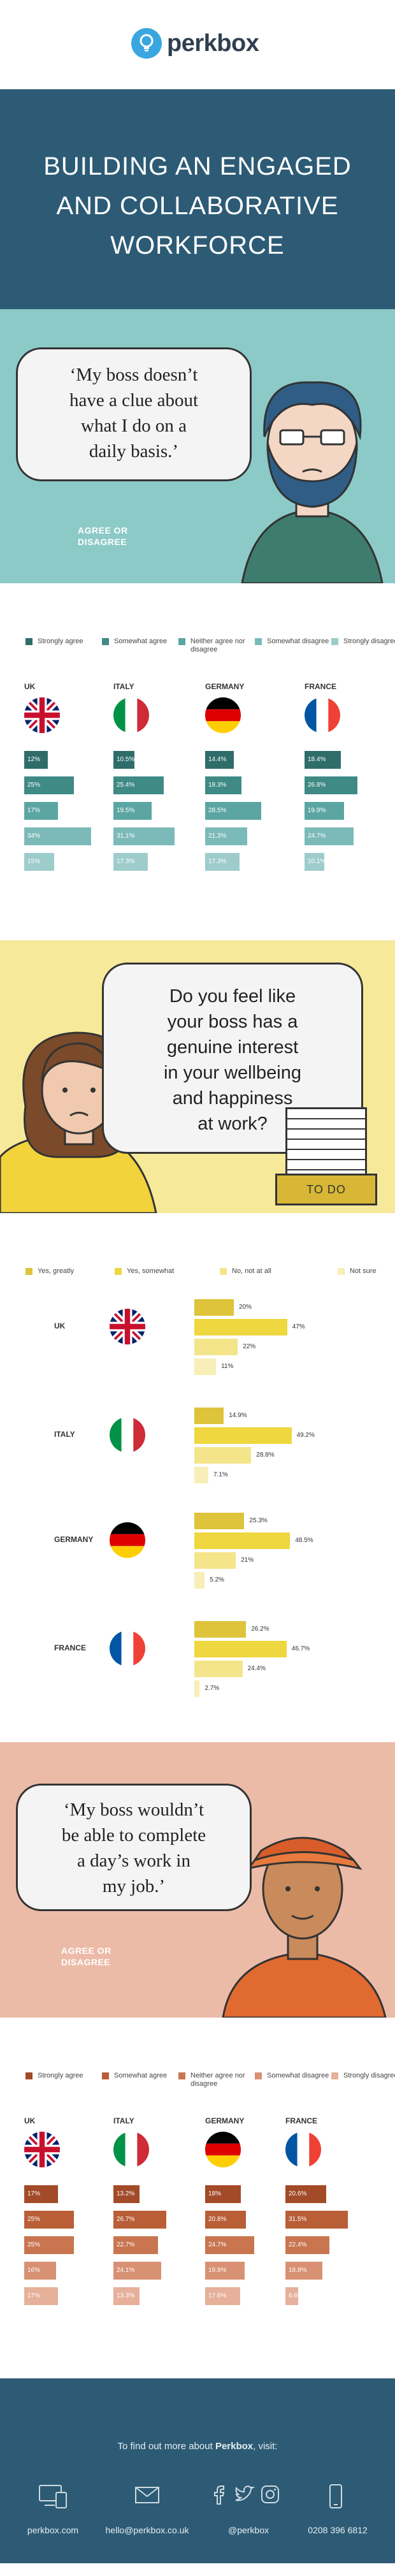 The image size is (395, 2576). Describe the element at coordinates (324, 811) in the screenshot. I see `bar: 19.9%` at that location.